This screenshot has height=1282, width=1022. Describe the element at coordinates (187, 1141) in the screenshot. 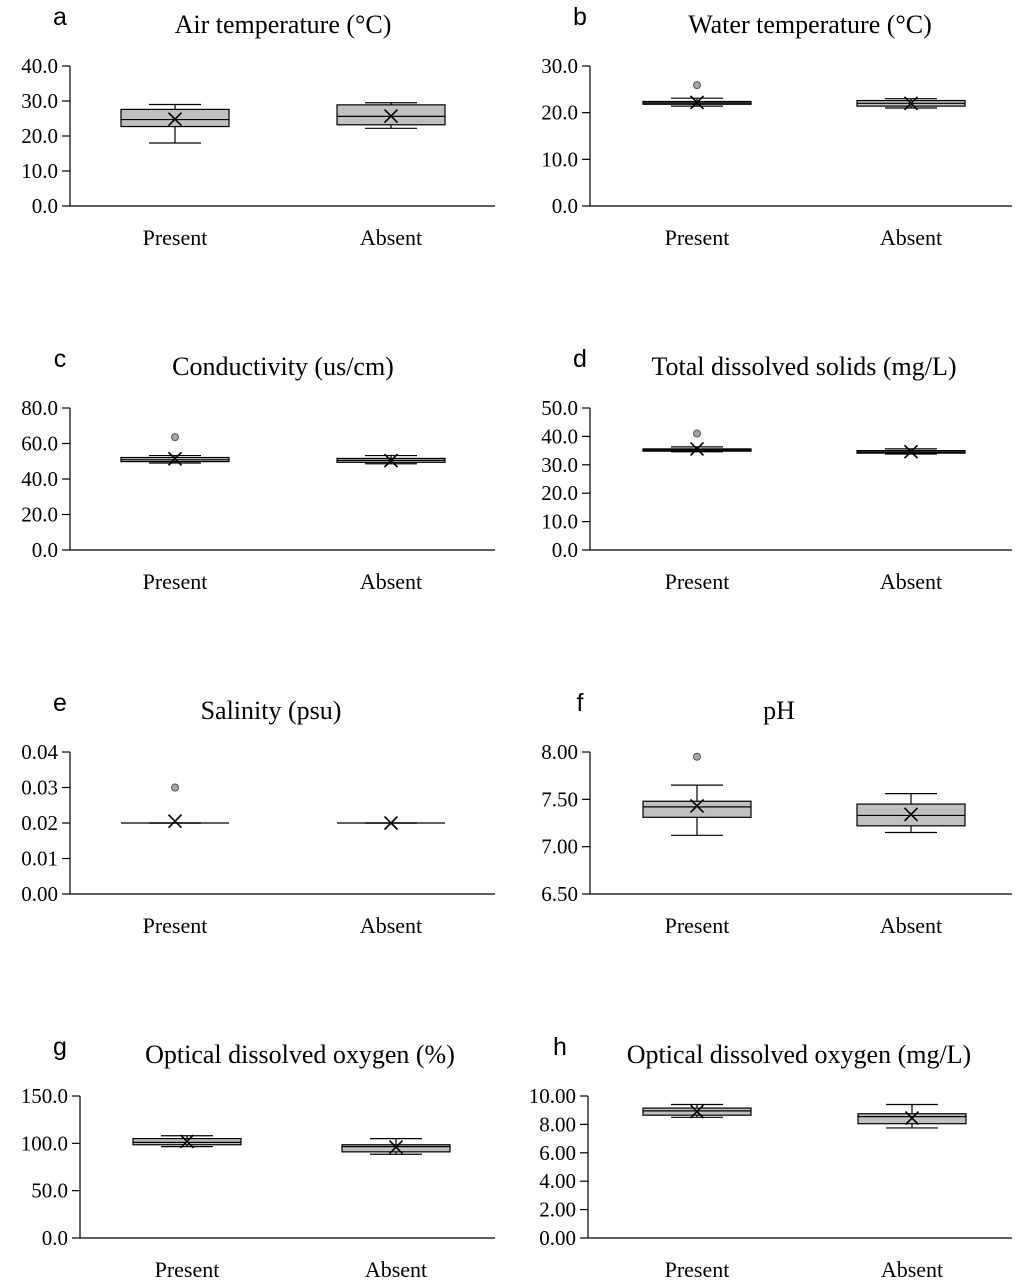

I see `panel-g-present-mean-marker` at that location.